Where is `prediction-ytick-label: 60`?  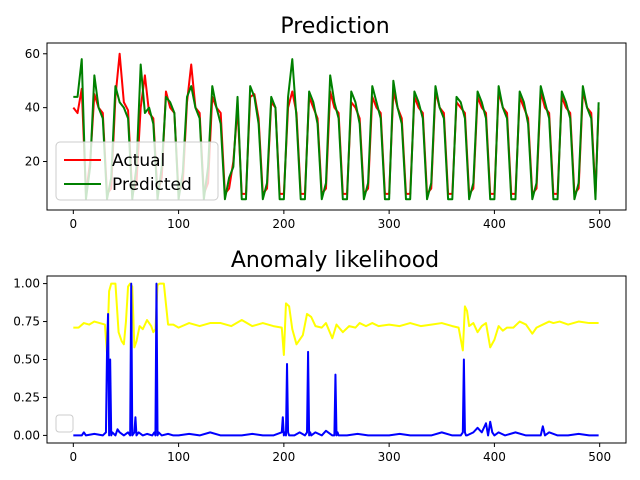 prediction-ytick-label: 60 is located at coordinates (32, 54).